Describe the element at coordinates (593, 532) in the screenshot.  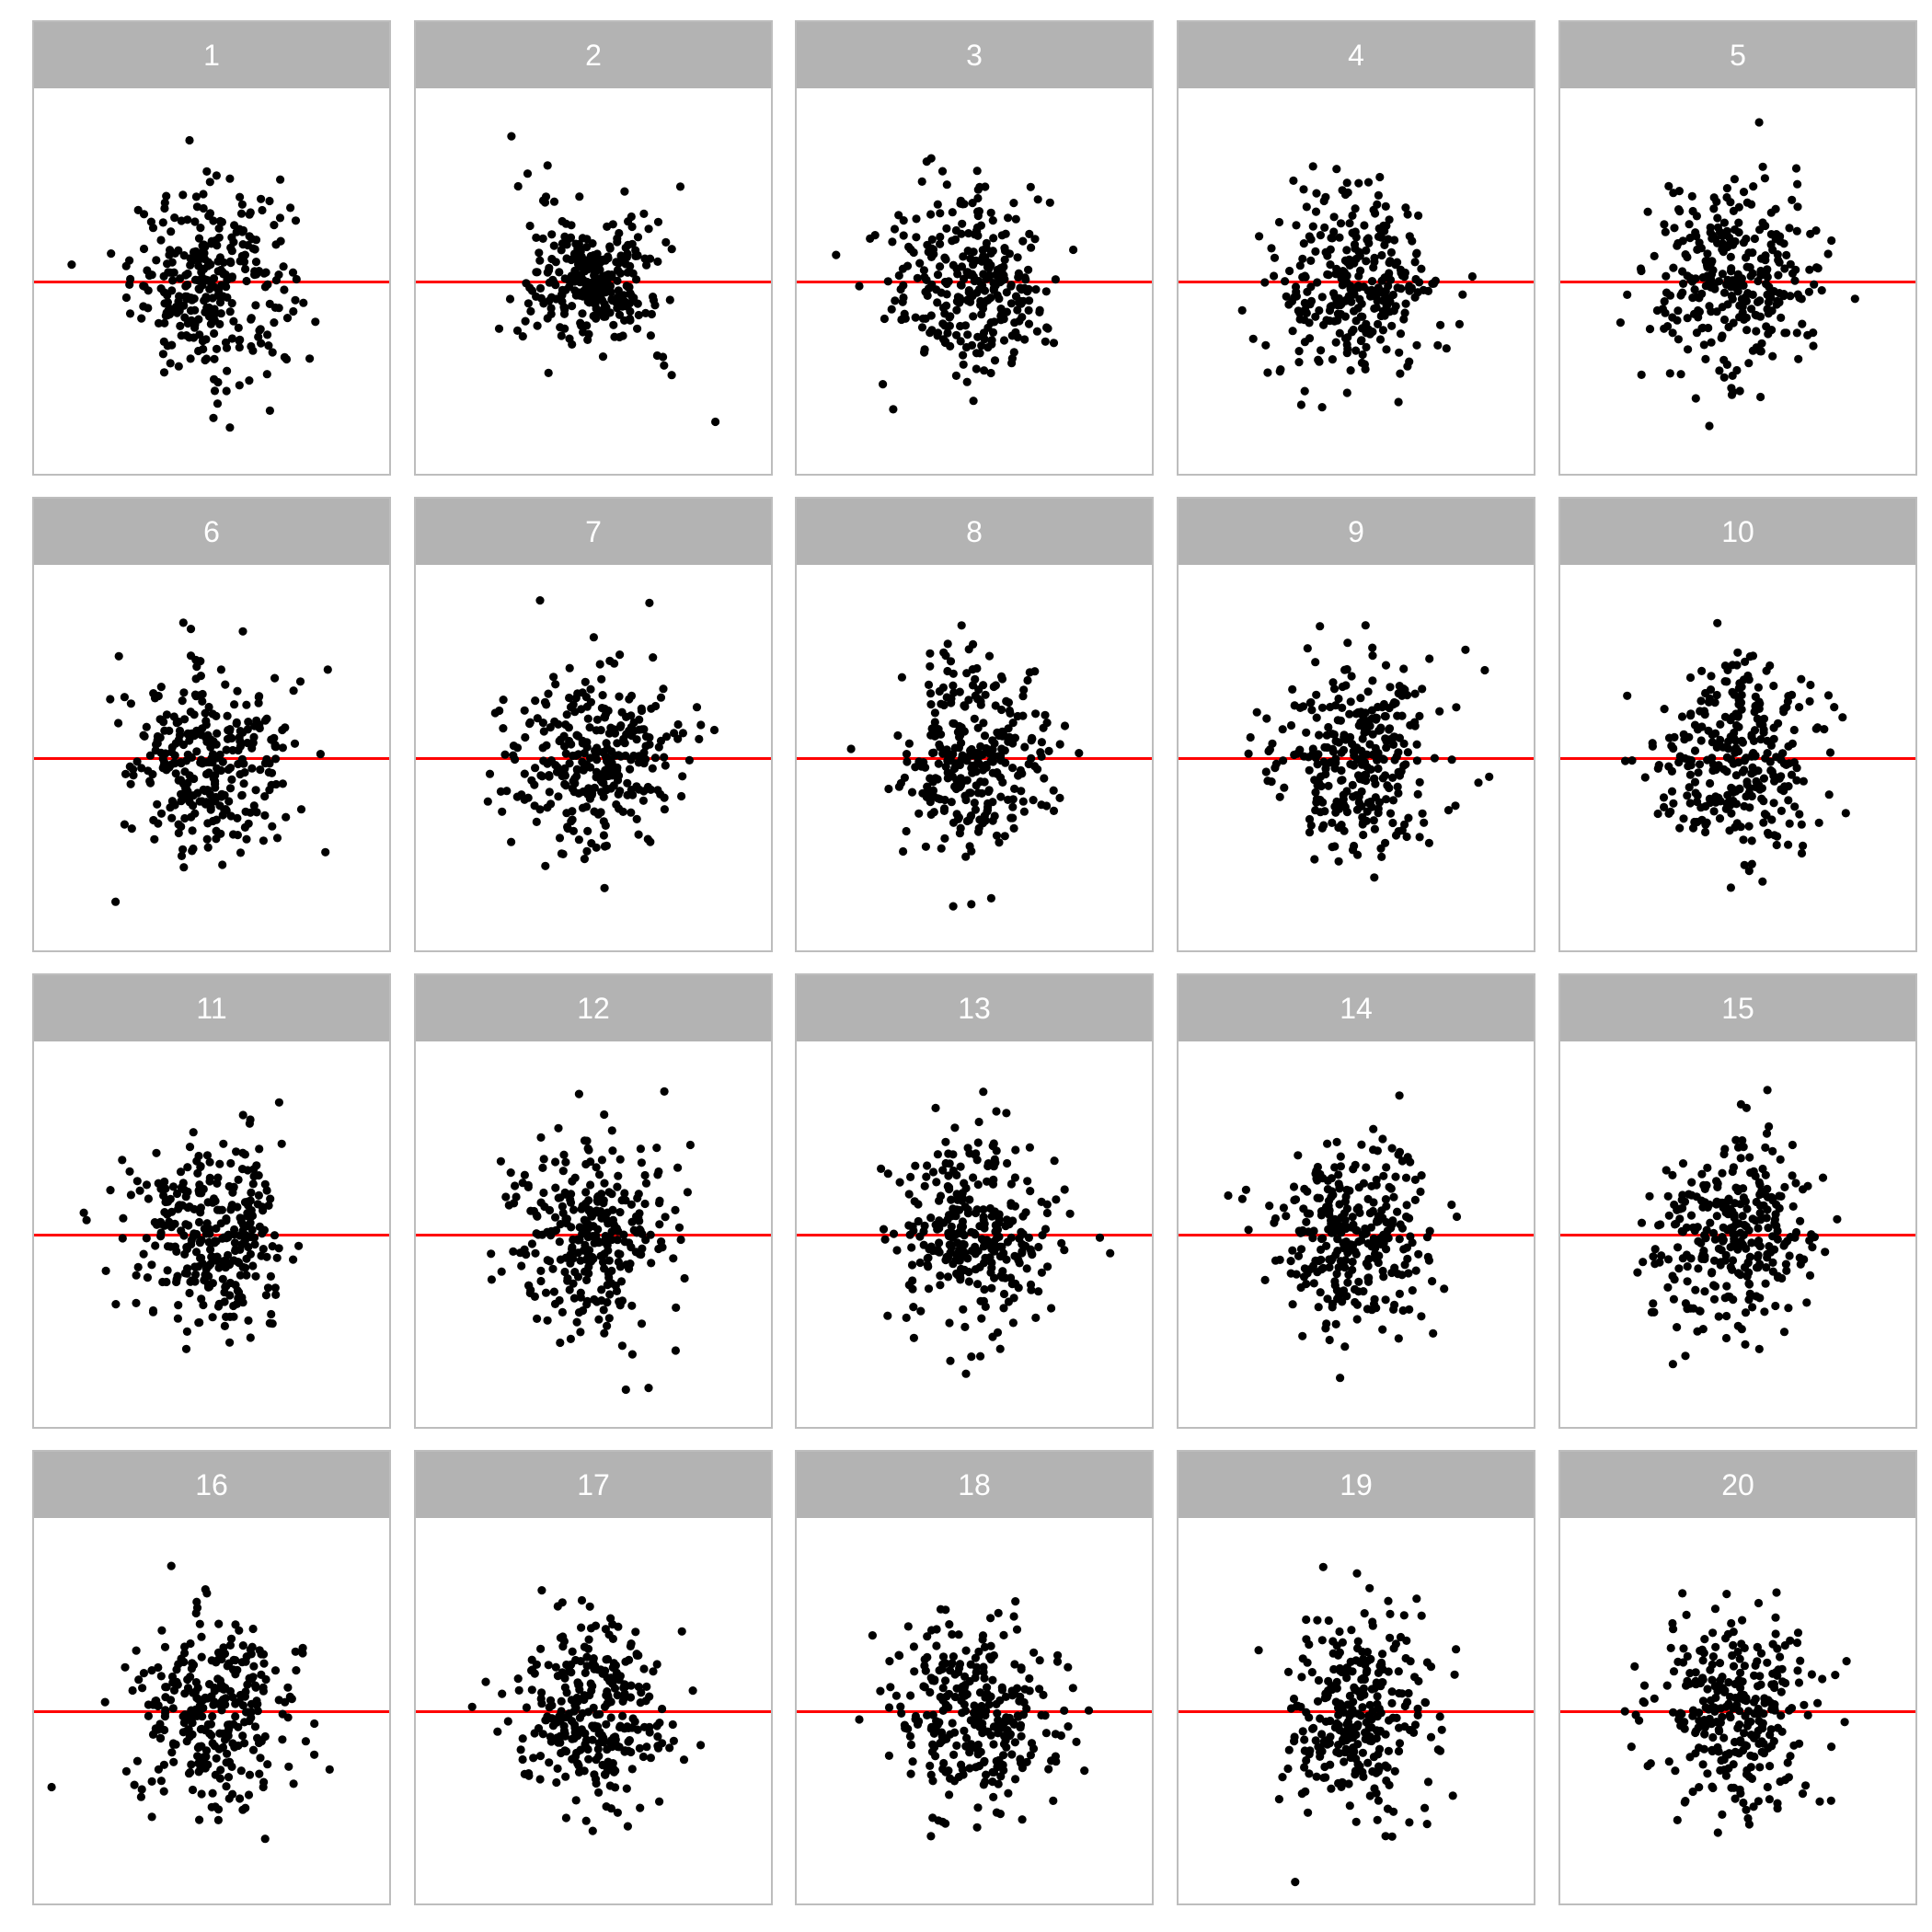
I see `facet-strip-label: 7` at that location.